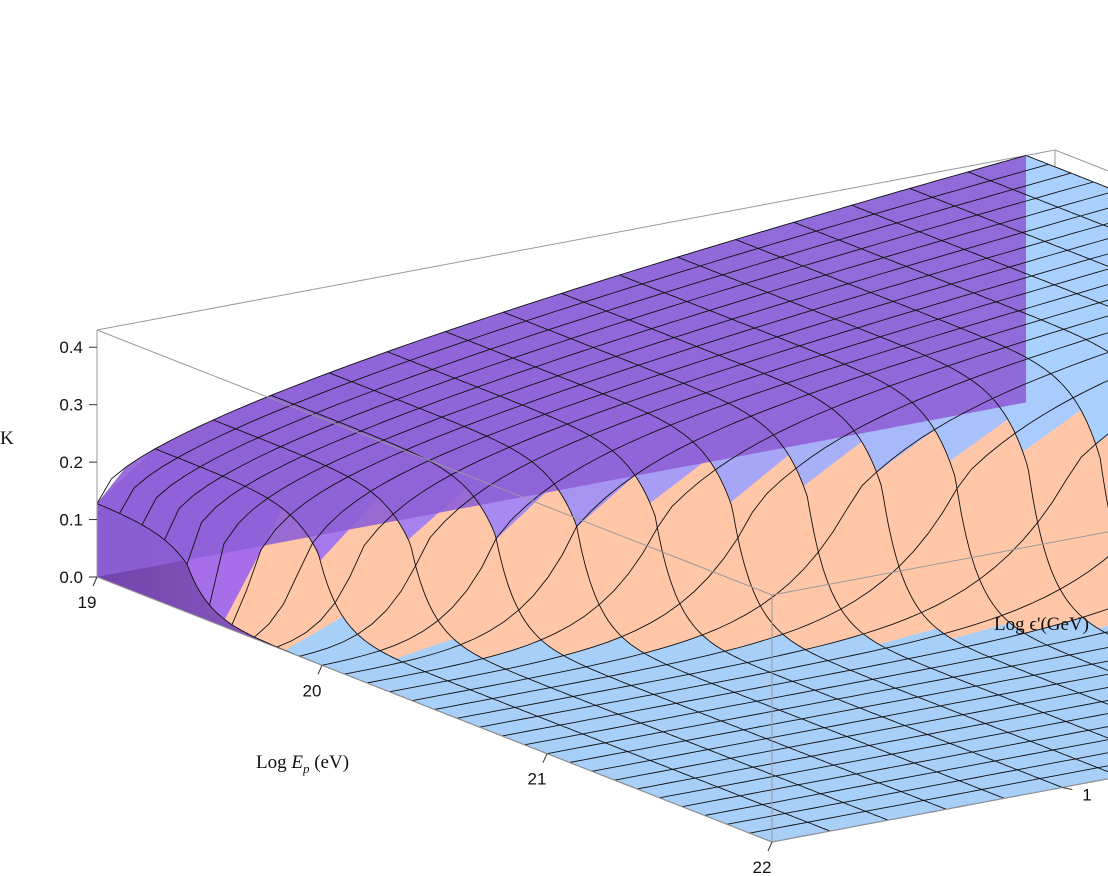 The height and width of the screenshot is (876, 1108). I want to click on z-tick-label: 0.2, so click(71, 462).